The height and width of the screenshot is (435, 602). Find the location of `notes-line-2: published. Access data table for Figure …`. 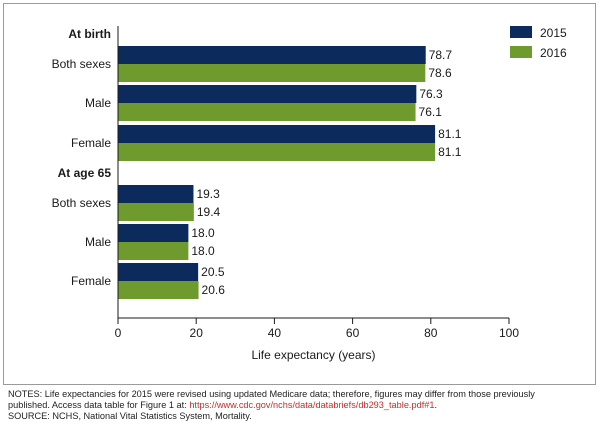

notes-line-2: published. Access data table for Figure … is located at coordinates (303, 405).